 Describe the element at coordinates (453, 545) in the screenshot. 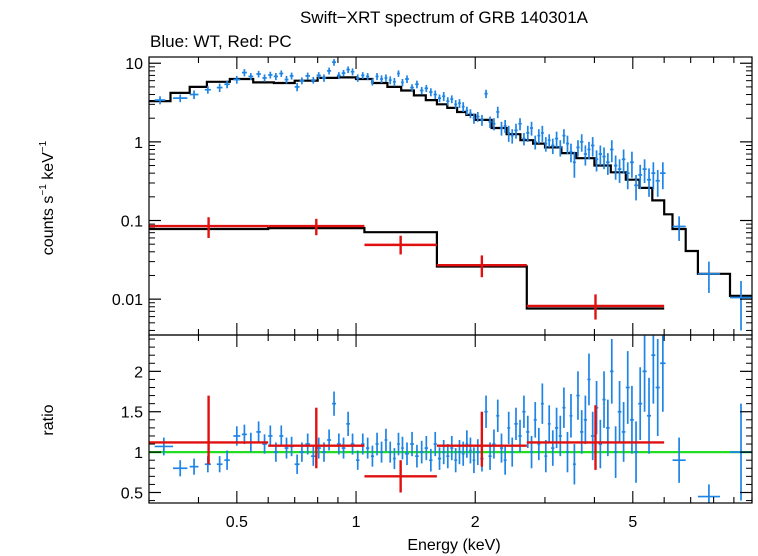

I see `x-axis-label: Energy (keV)` at that location.